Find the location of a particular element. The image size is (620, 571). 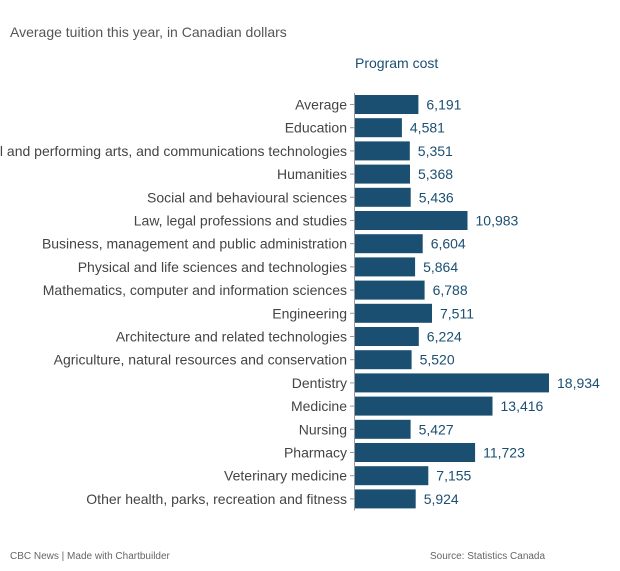

credit-text: CBC News | Made with Chartbuilder is located at coordinates (90, 556).